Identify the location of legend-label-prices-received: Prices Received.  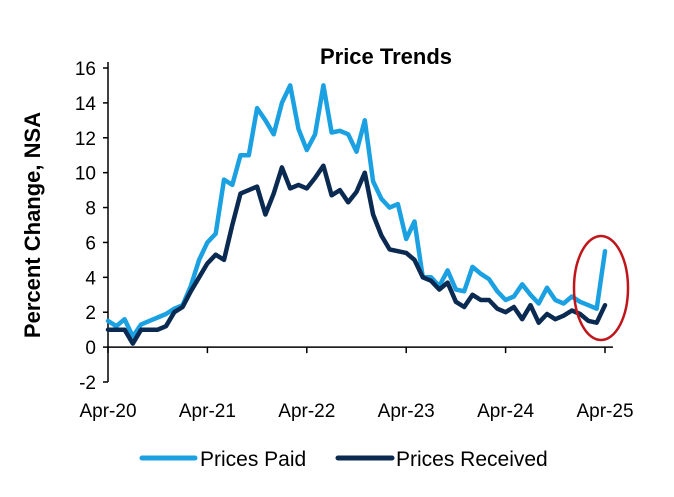
(472, 459).